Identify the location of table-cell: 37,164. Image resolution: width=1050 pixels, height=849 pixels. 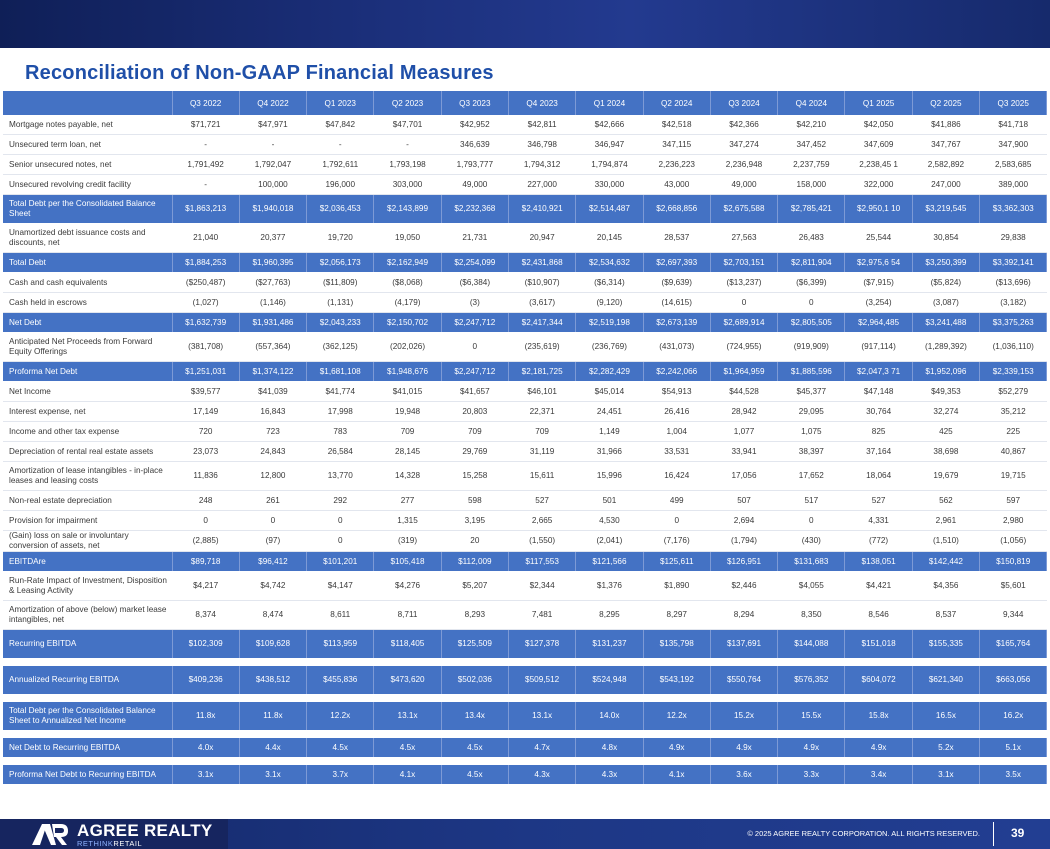
(878, 451).